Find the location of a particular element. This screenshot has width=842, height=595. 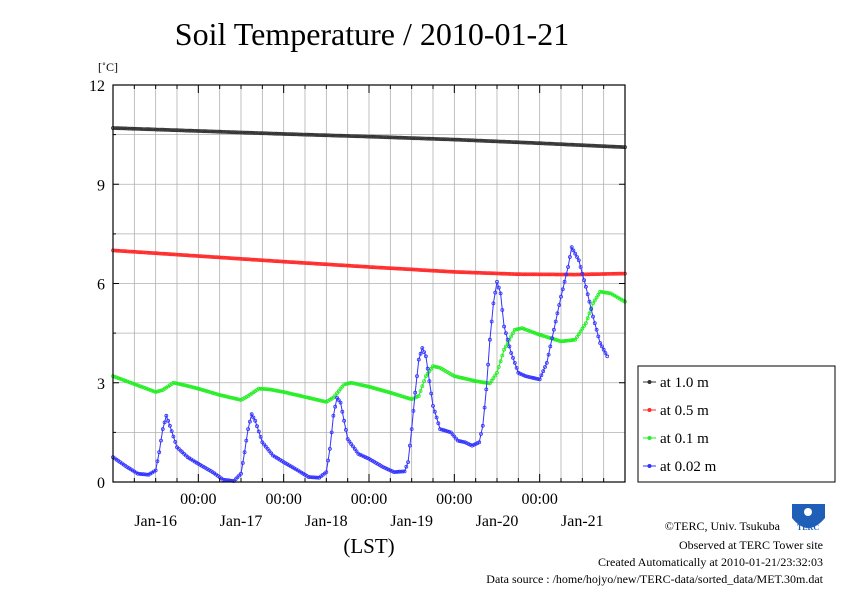

legend: at 1.0 m at 0.5 m at 0.1 m at 0.02 m is located at coordinates (736, 424).